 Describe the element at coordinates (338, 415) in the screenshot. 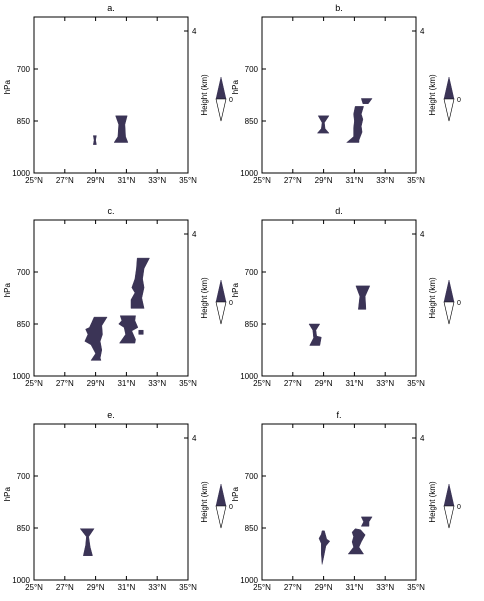

I see `panel-label: f.` at that location.